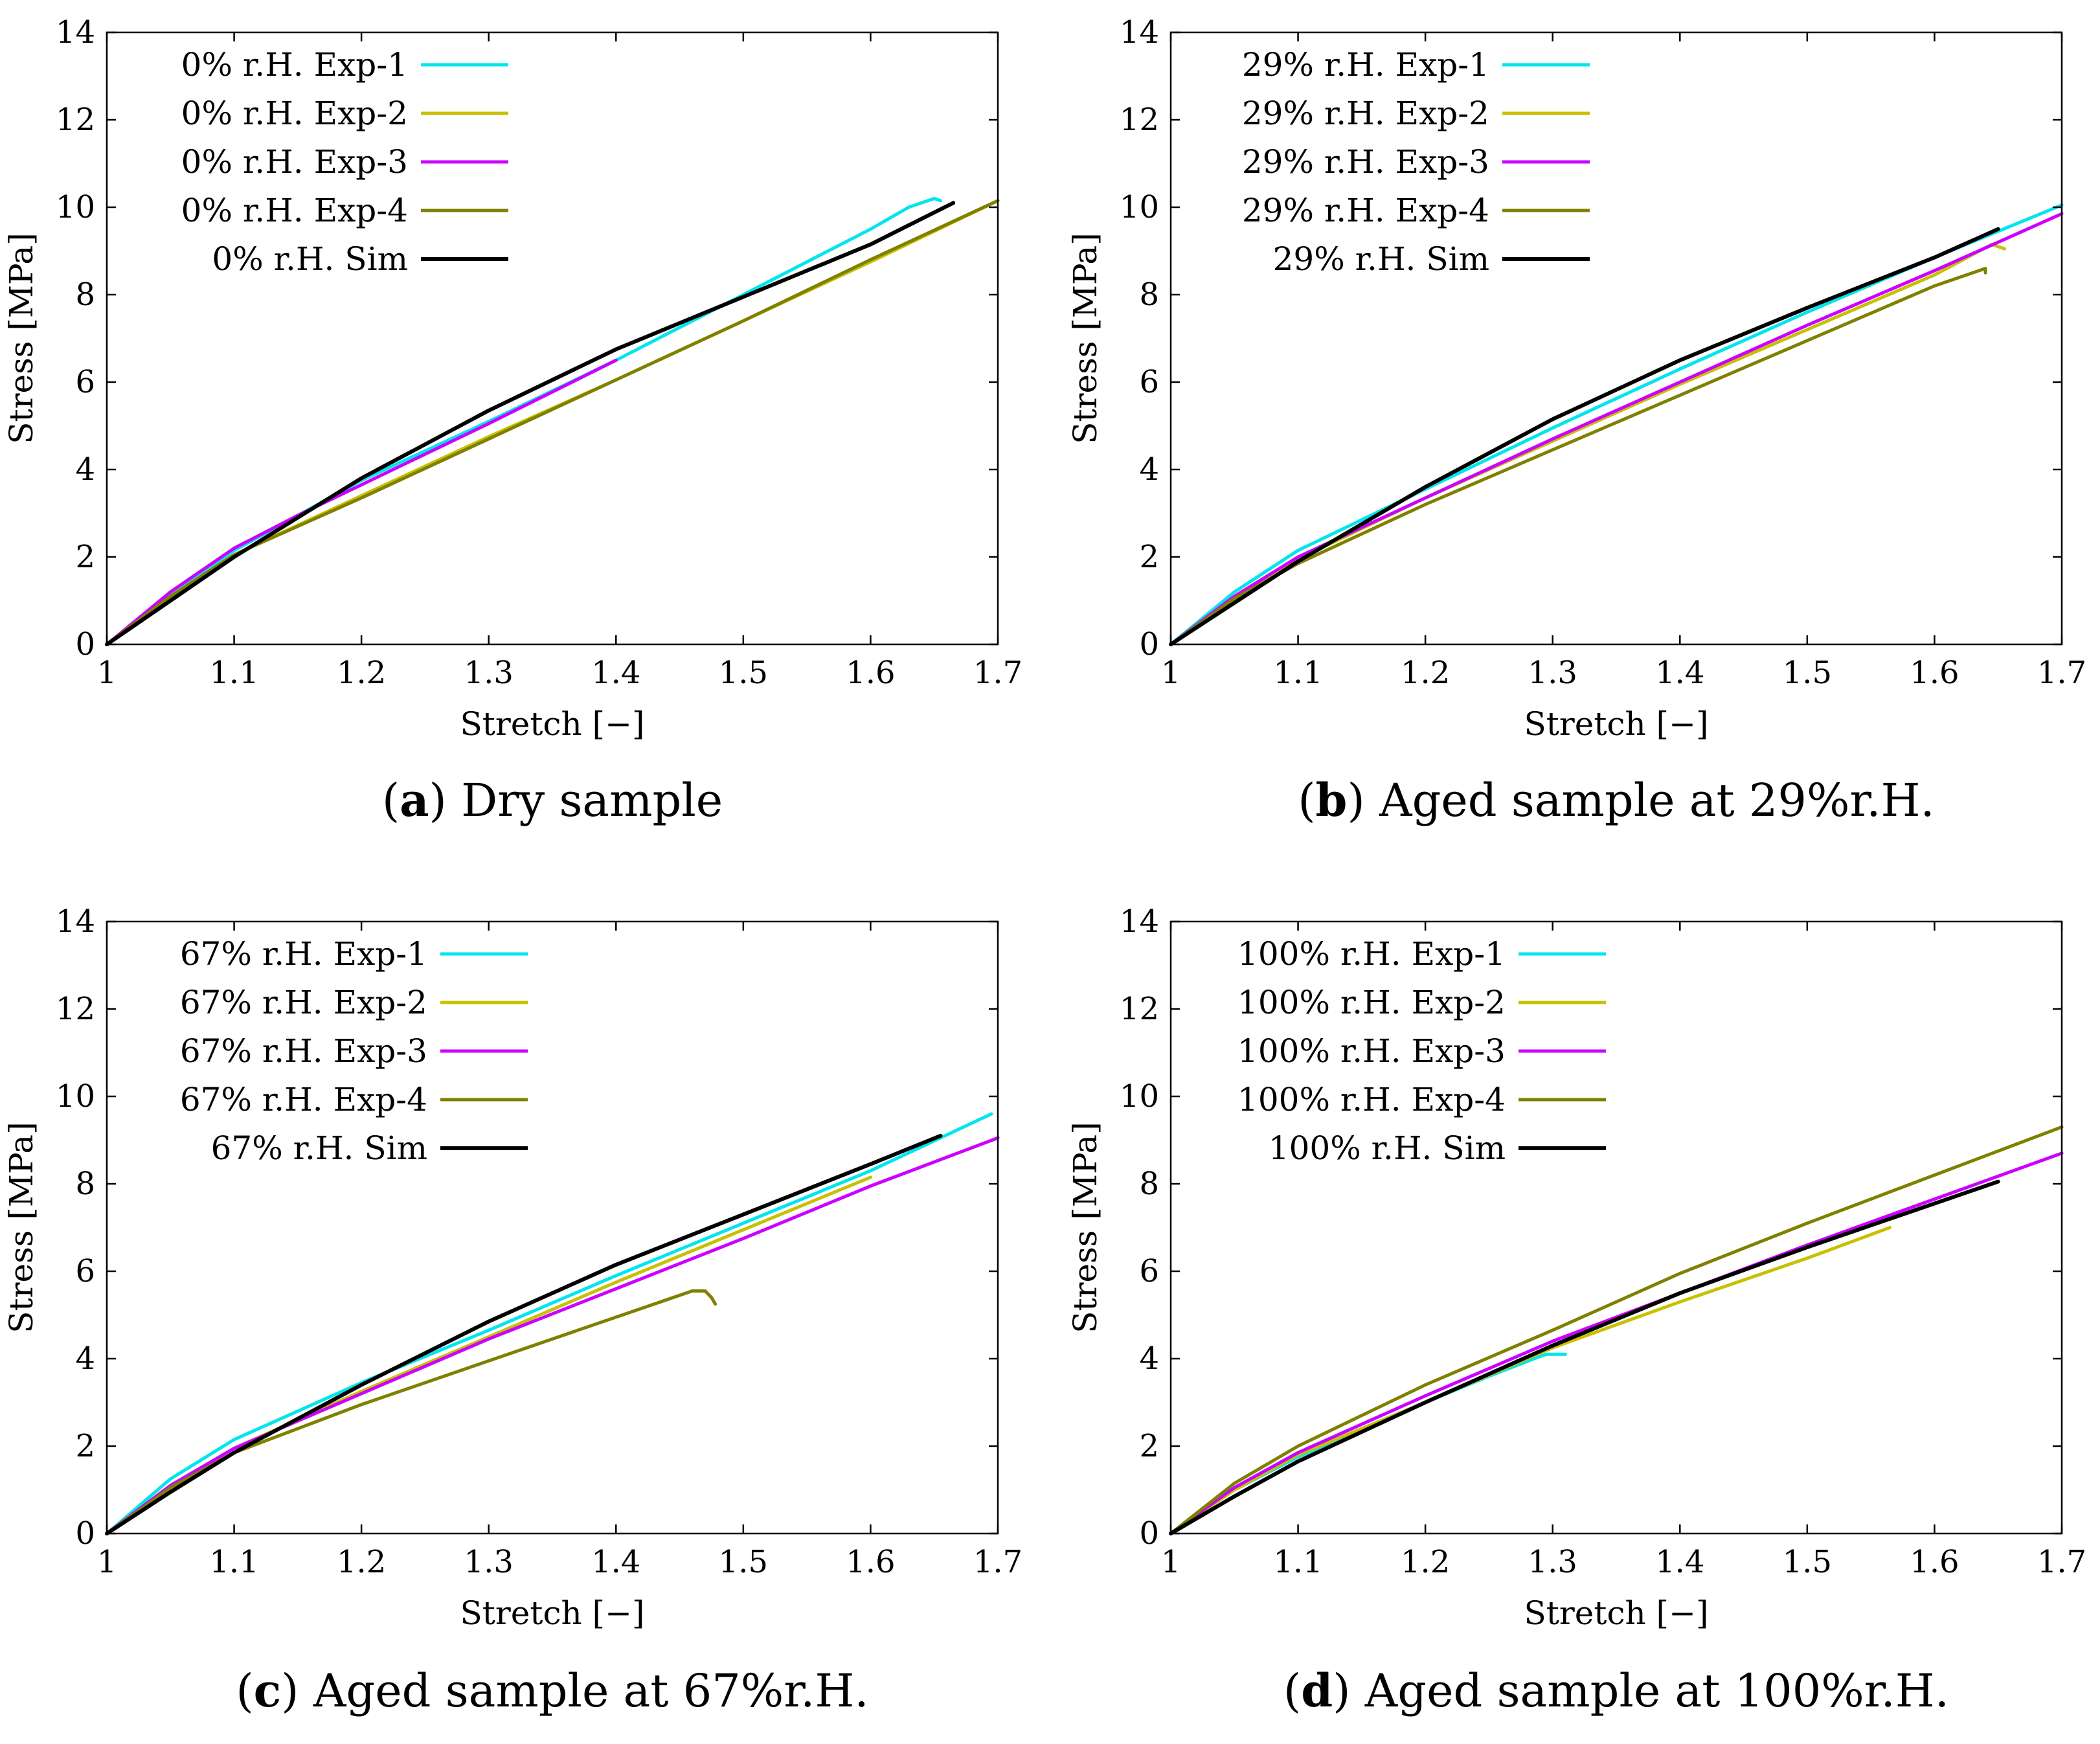 The height and width of the screenshot is (1744, 2100). What do you see at coordinates (268, 1690) in the screenshot?
I see `caption-letter: c` at bounding box center [268, 1690].